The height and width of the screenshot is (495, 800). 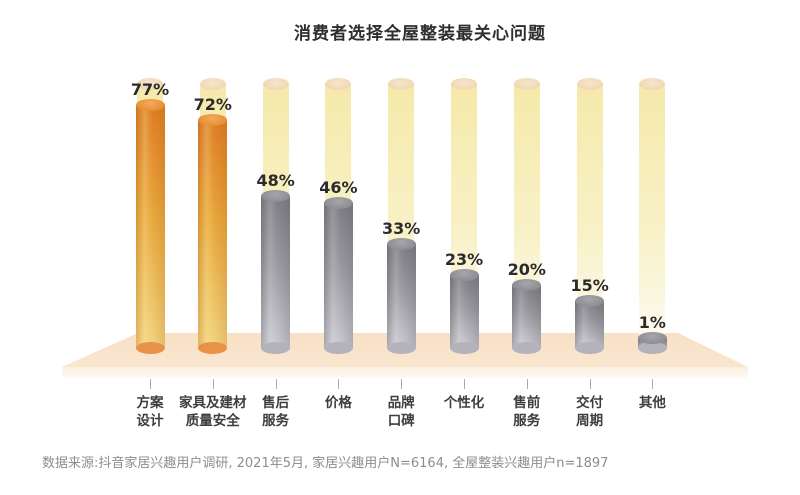 I want to click on category-label: 价格, so click(x=338, y=403).